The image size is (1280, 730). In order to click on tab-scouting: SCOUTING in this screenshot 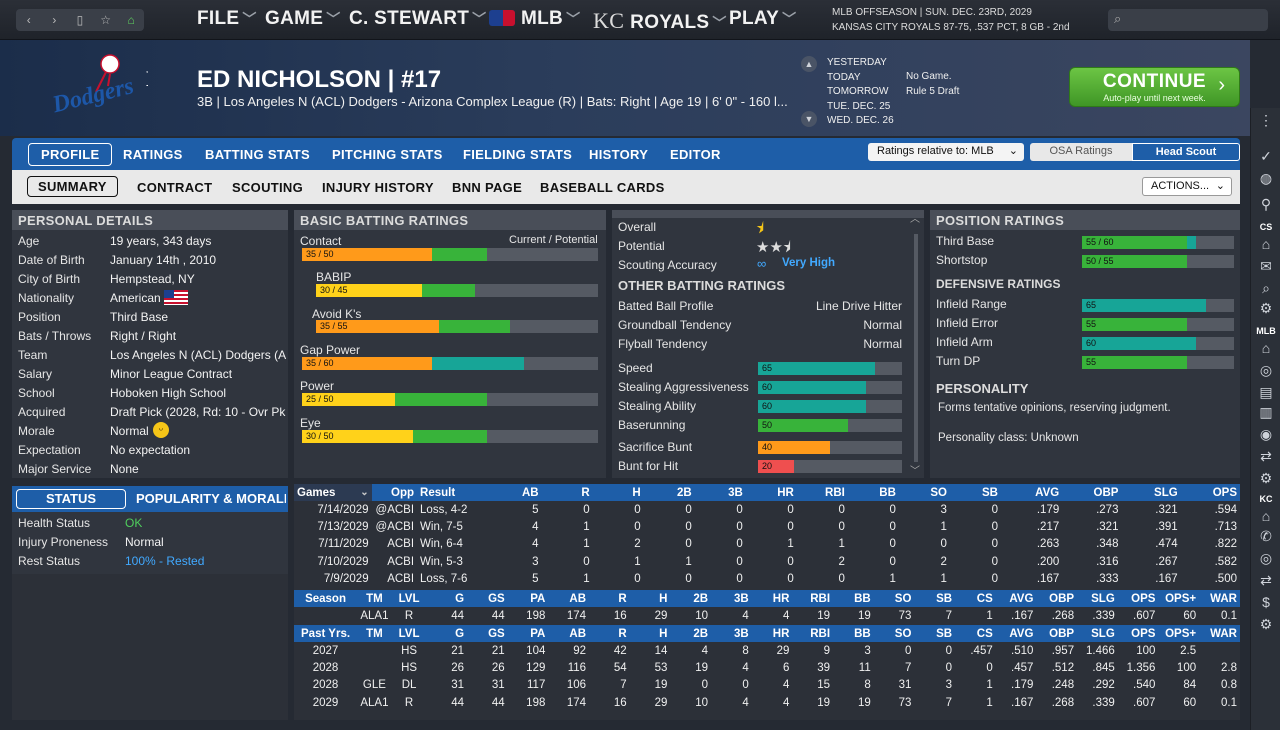, I will do `click(268, 187)`.